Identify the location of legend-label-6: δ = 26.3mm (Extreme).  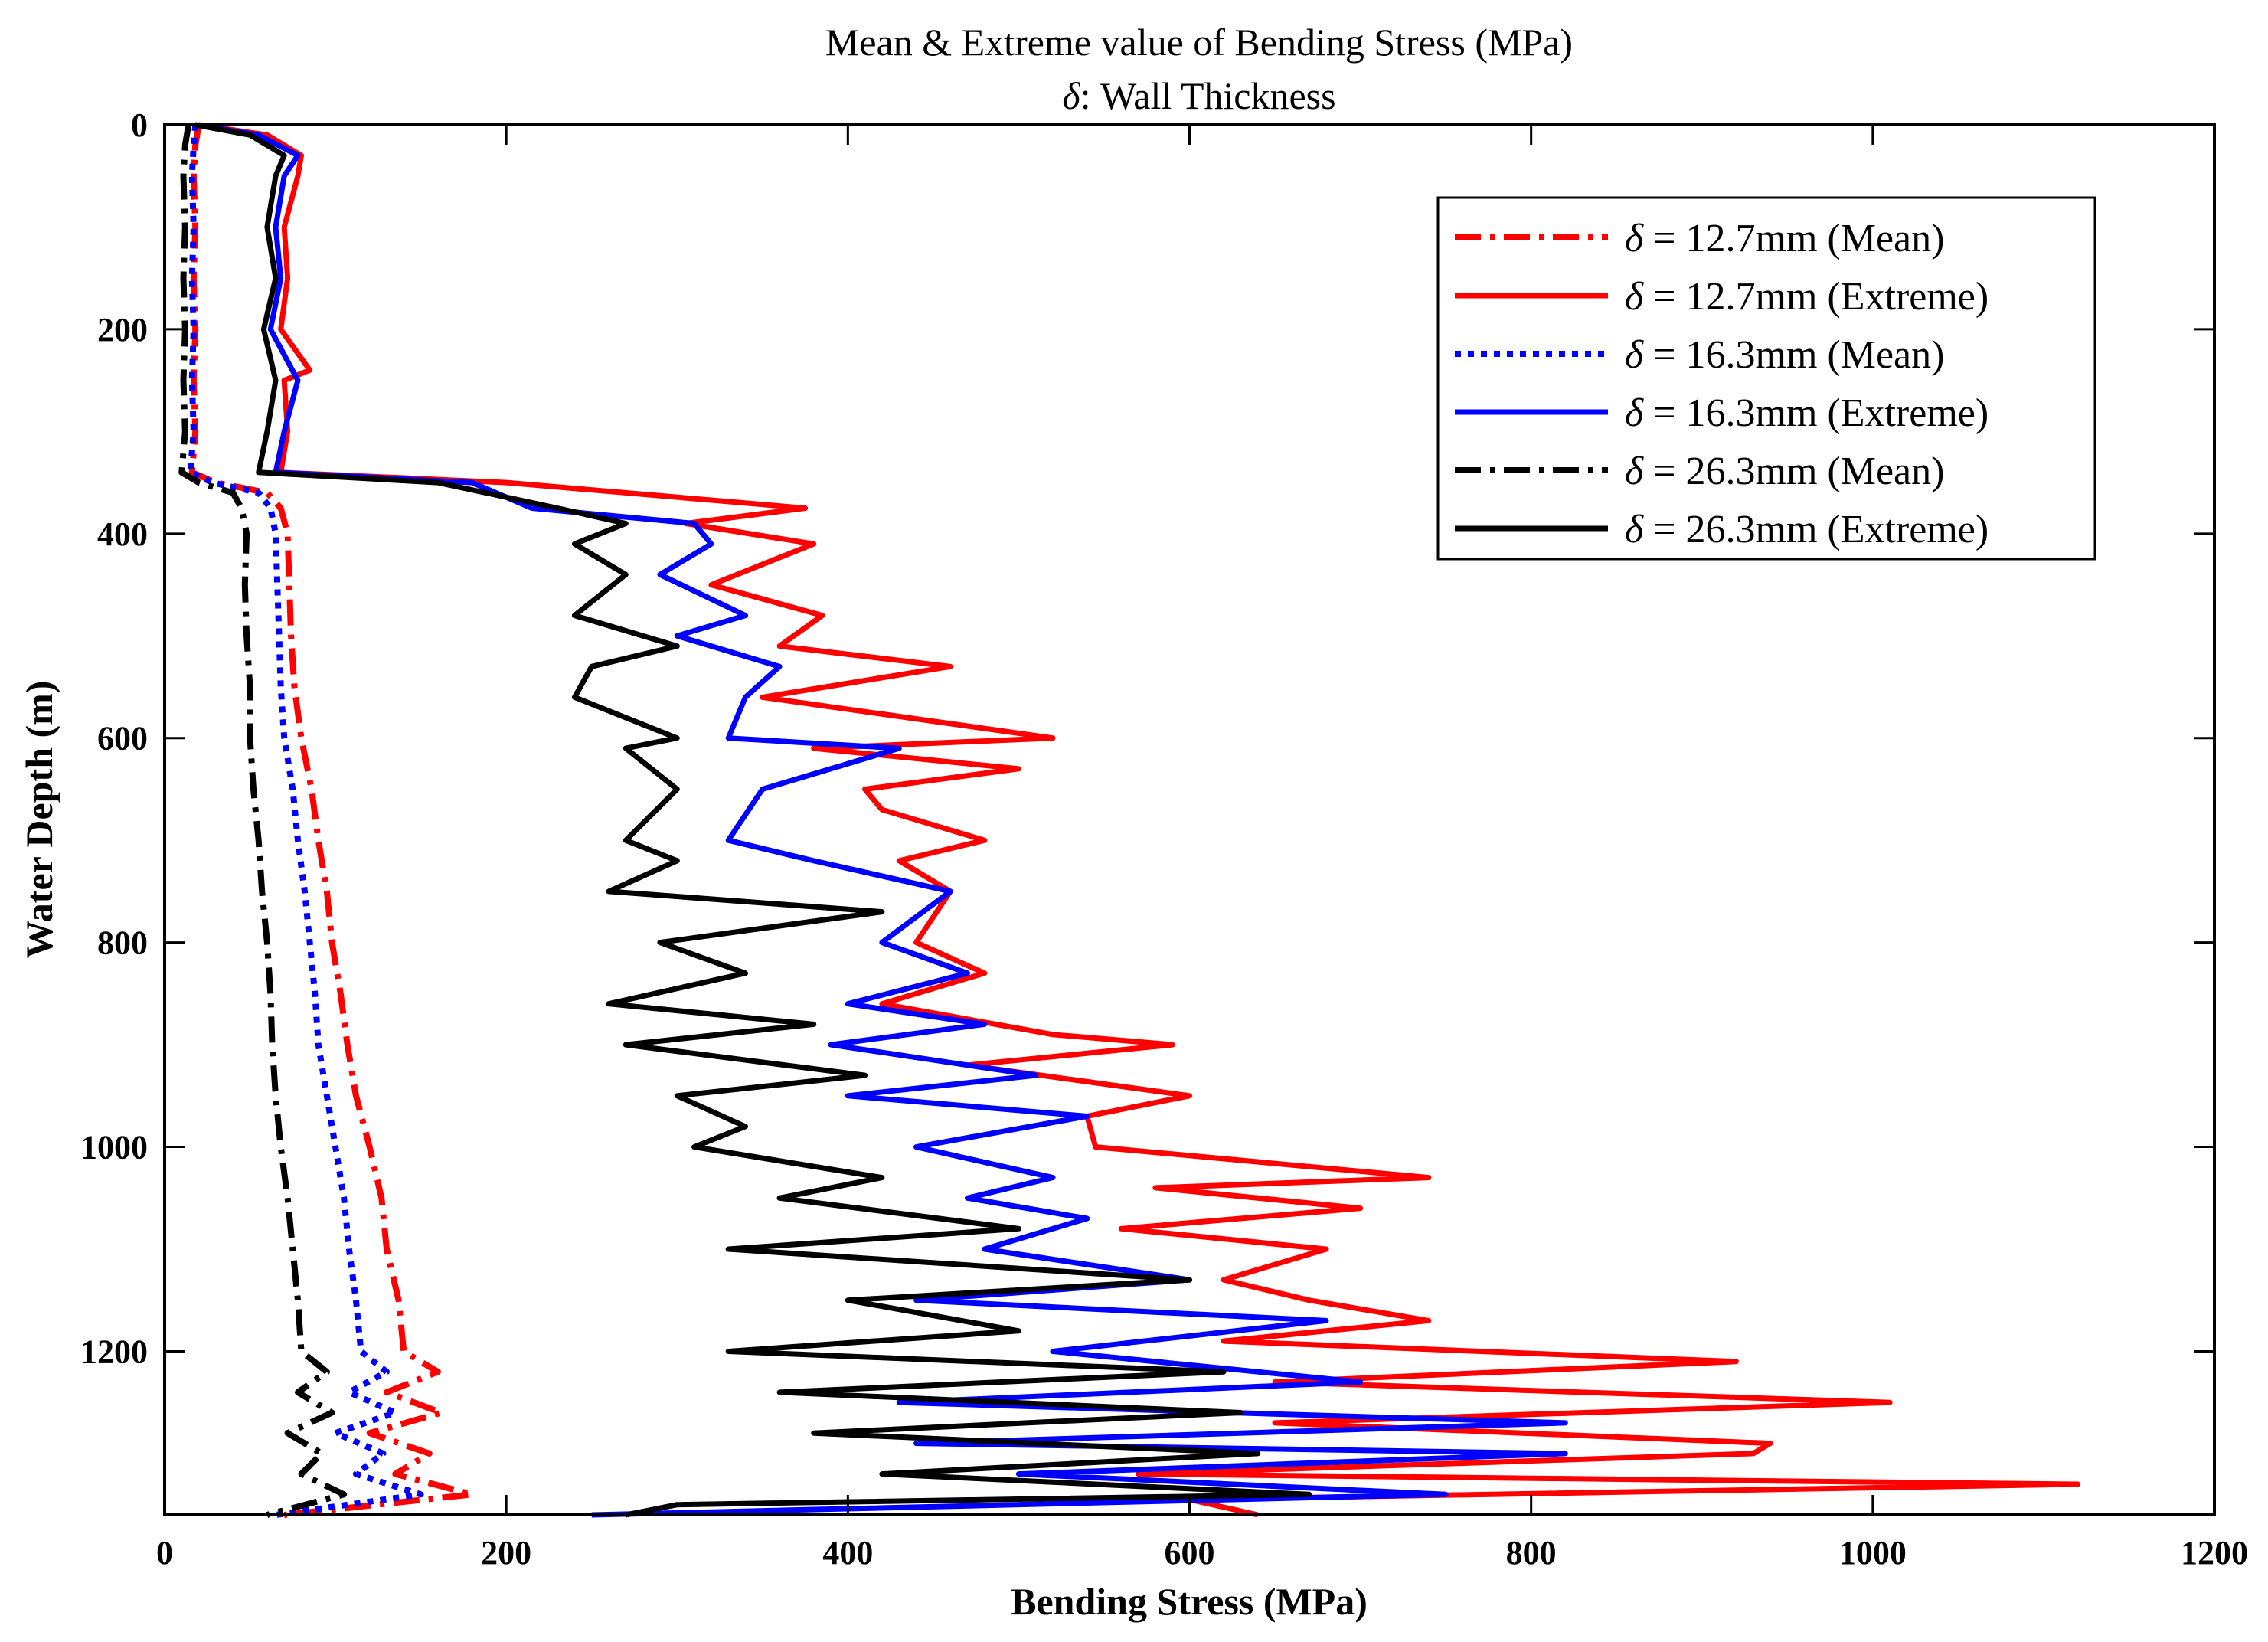
(1807, 529).